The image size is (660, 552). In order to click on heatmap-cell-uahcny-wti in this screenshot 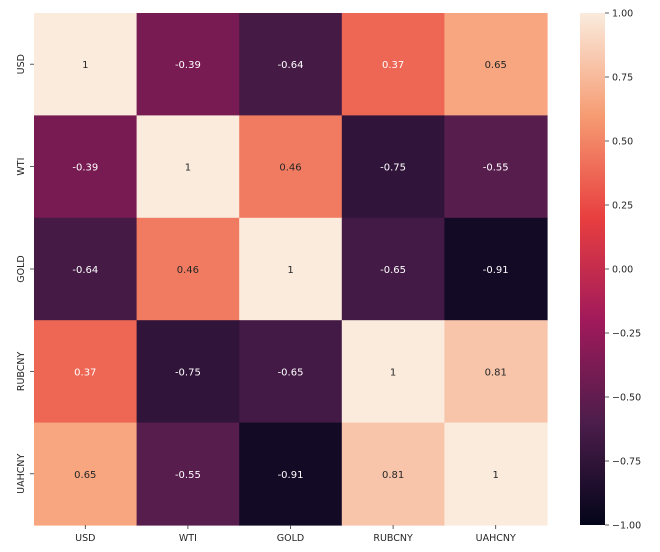, I will do `click(188, 474)`.